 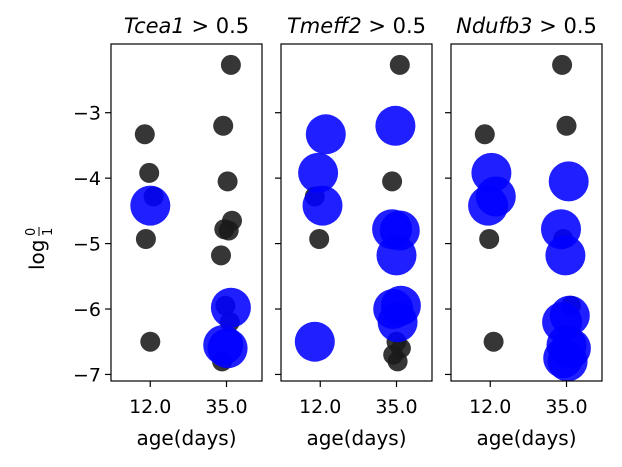 What do you see at coordinates (87, 245) in the screenshot?
I see `y-tick-label: −5` at bounding box center [87, 245].